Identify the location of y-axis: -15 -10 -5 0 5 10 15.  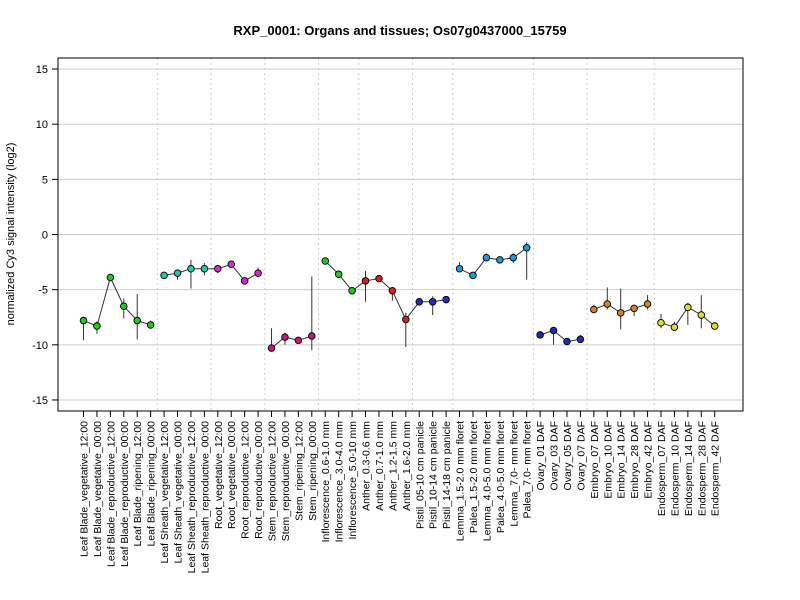
(45, 235).